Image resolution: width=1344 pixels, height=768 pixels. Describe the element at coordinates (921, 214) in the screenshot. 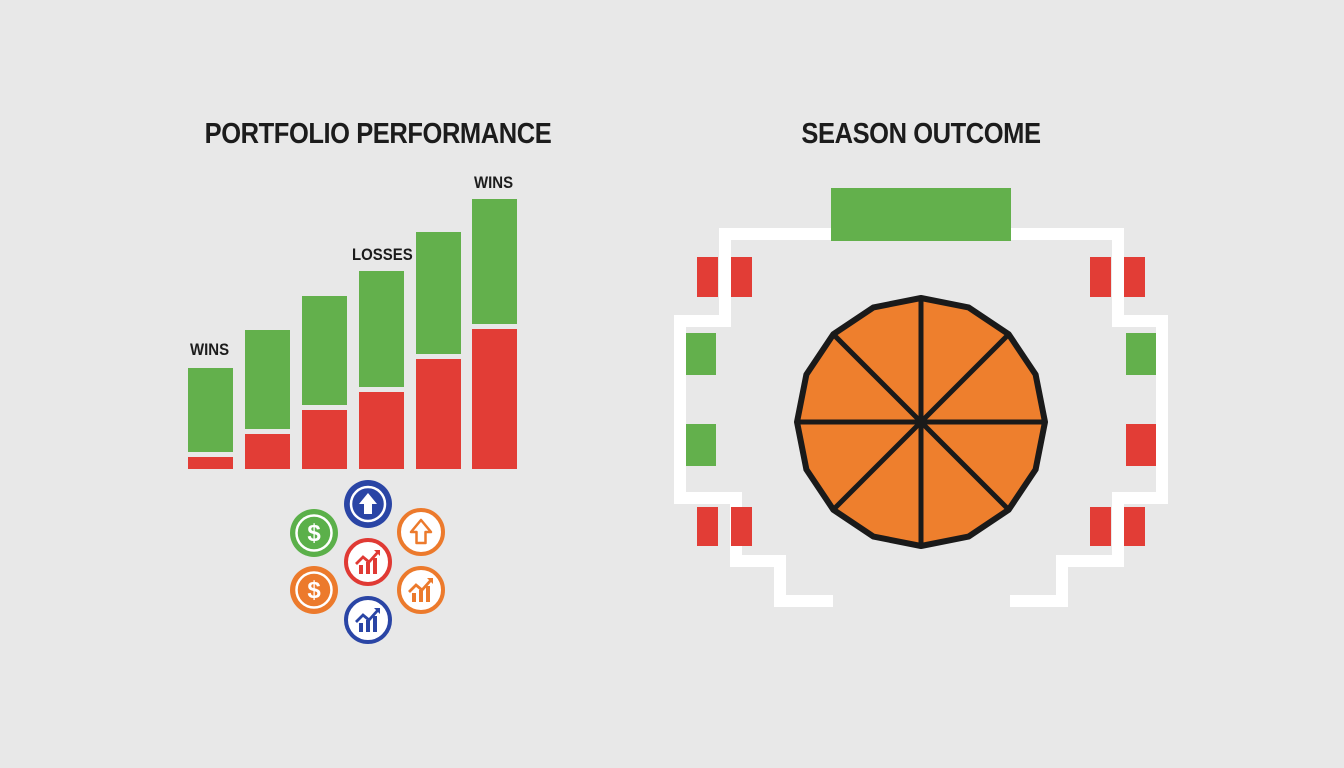

I see `championship-win-block` at that location.